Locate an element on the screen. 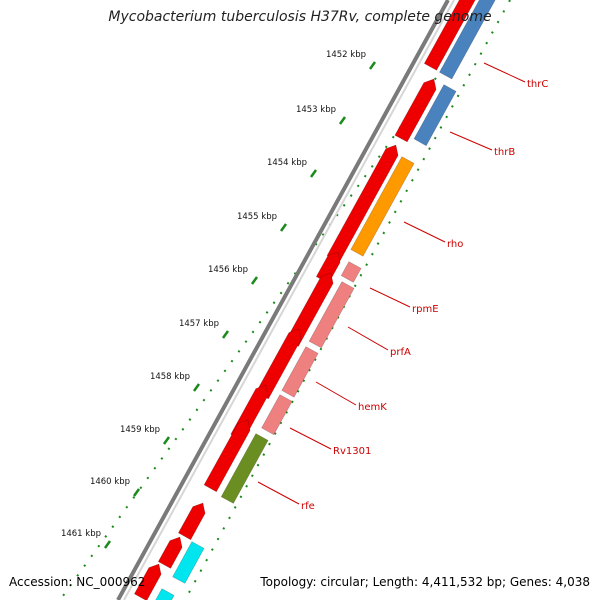  gene-feature-prfa is located at coordinates (331, 315).